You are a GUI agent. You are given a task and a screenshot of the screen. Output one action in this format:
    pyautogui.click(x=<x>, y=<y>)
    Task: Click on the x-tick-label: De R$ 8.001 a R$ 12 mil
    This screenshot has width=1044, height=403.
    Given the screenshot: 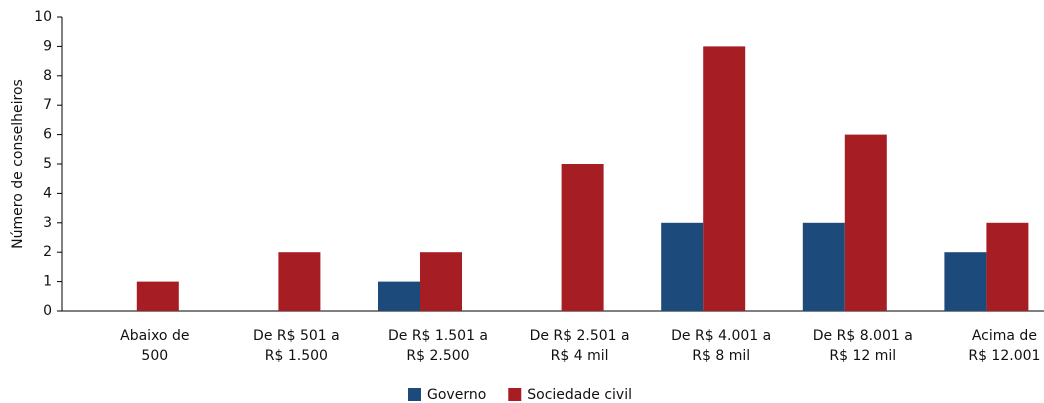 What is the action you would take?
    pyautogui.click(x=862, y=346)
    